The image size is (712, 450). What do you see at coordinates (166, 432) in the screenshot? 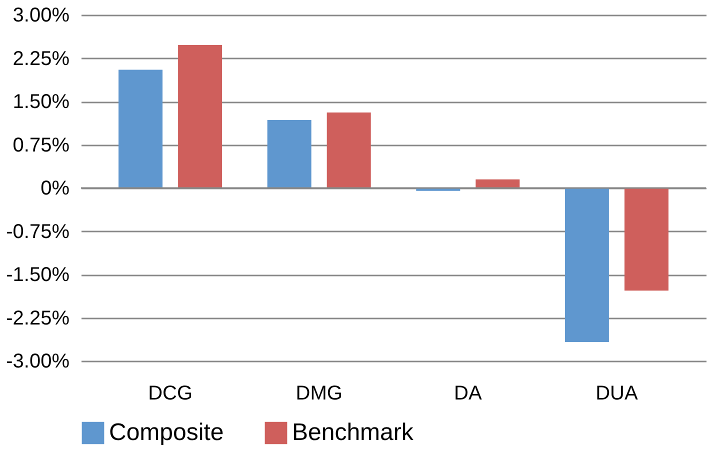
I see `legend-label: Composite` at bounding box center [166, 432].